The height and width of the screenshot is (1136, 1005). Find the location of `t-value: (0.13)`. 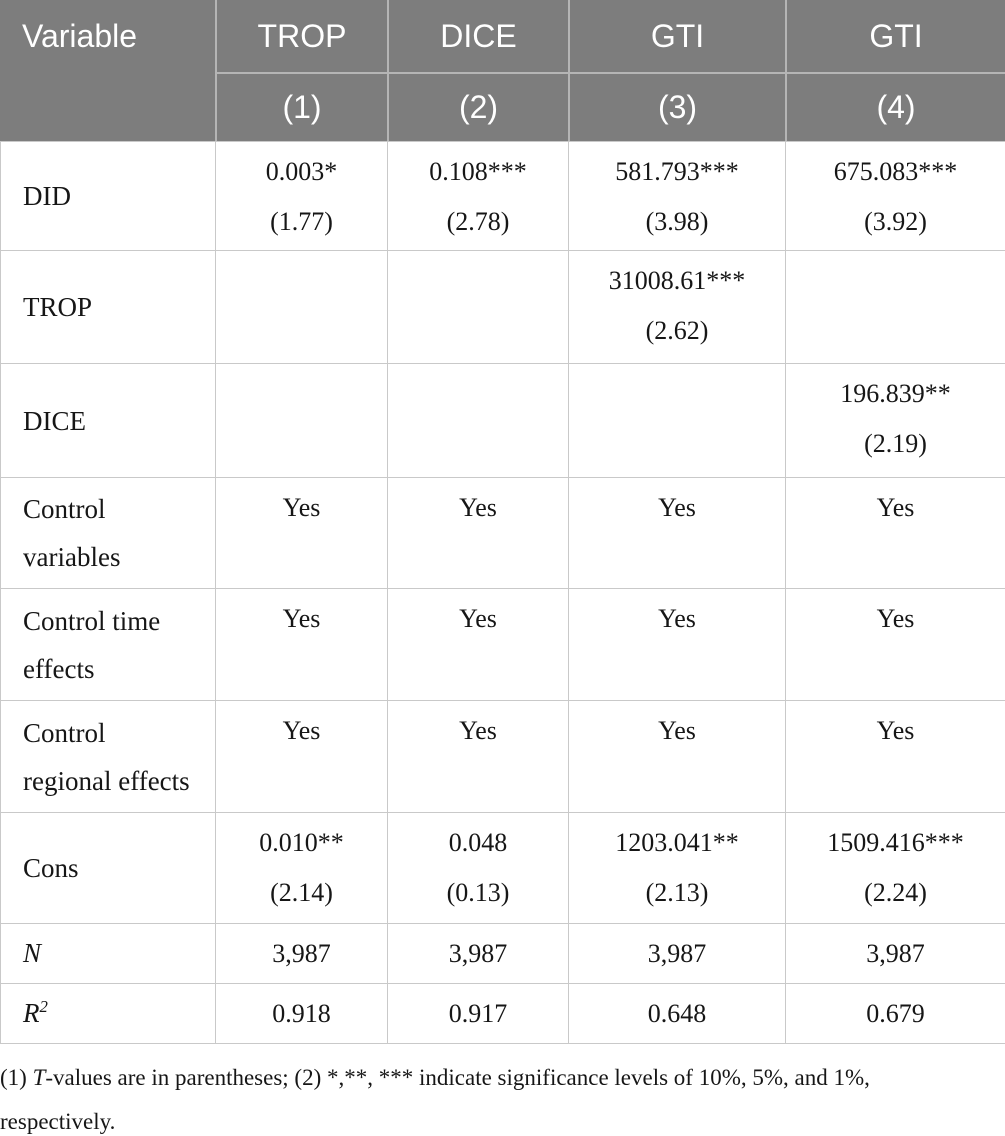

t-value: (0.13) is located at coordinates (478, 892).